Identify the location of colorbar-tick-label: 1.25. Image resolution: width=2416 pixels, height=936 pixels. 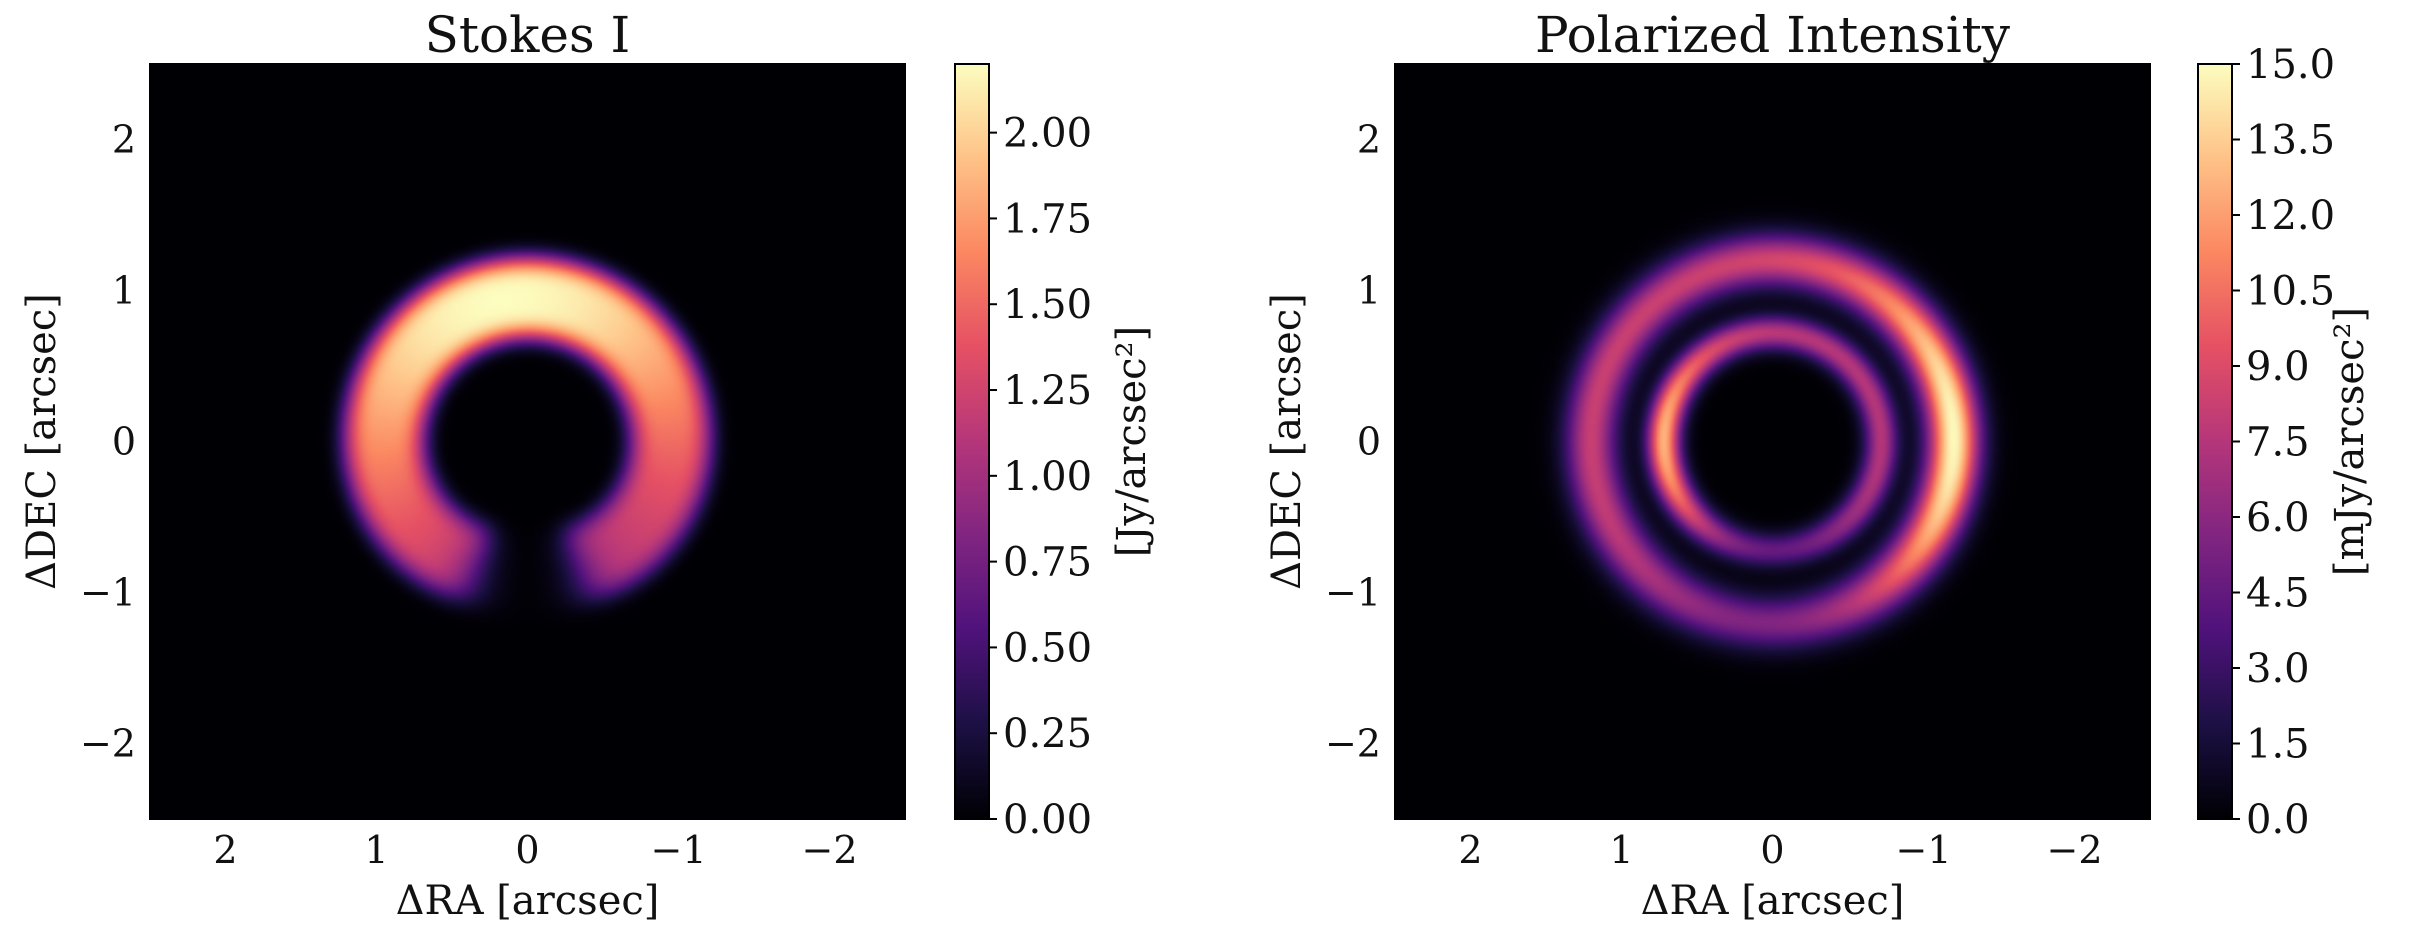
(1047, 391).